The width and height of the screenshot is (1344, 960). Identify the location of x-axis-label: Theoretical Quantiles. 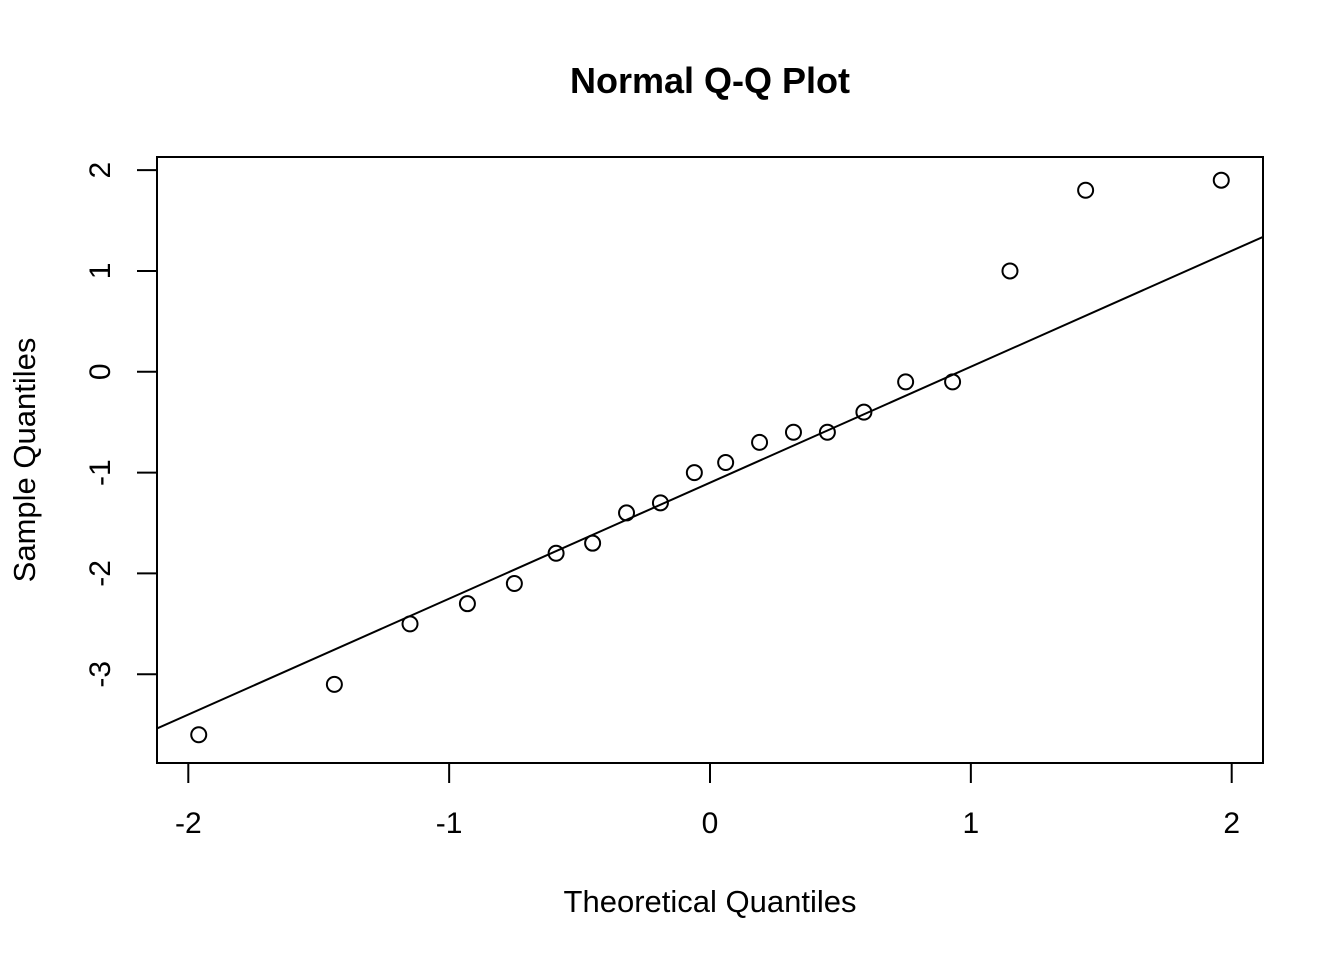
(710, 901).